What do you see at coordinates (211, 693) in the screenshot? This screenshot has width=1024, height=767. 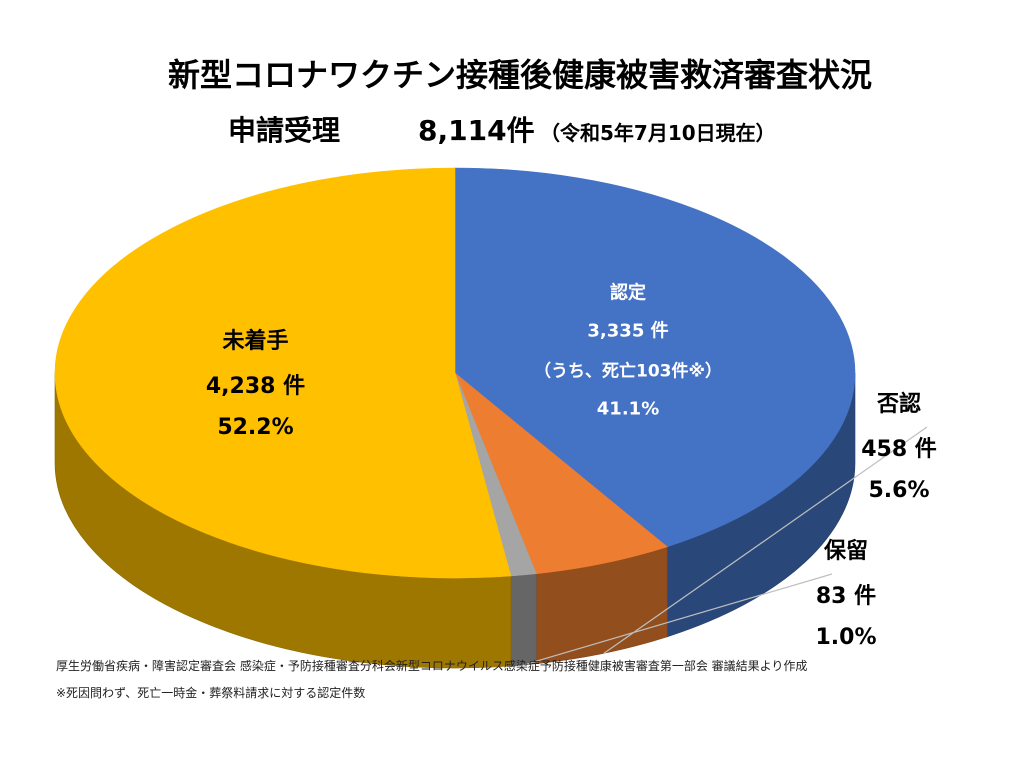 I see `footnote: ※死因問わず、死亡一時金・葬祭料請求に対する認定件数` at bounding box center [211, 693].